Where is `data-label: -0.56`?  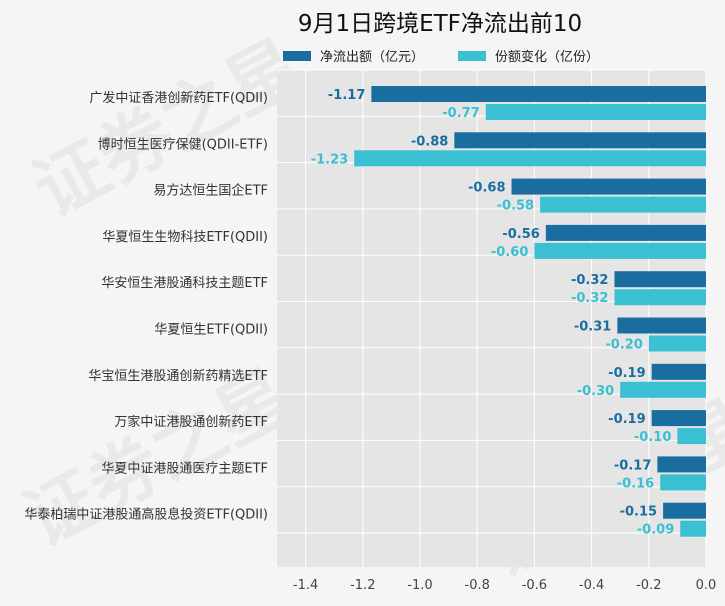 data-label: -0.56 is located at coordinates (520, 234).